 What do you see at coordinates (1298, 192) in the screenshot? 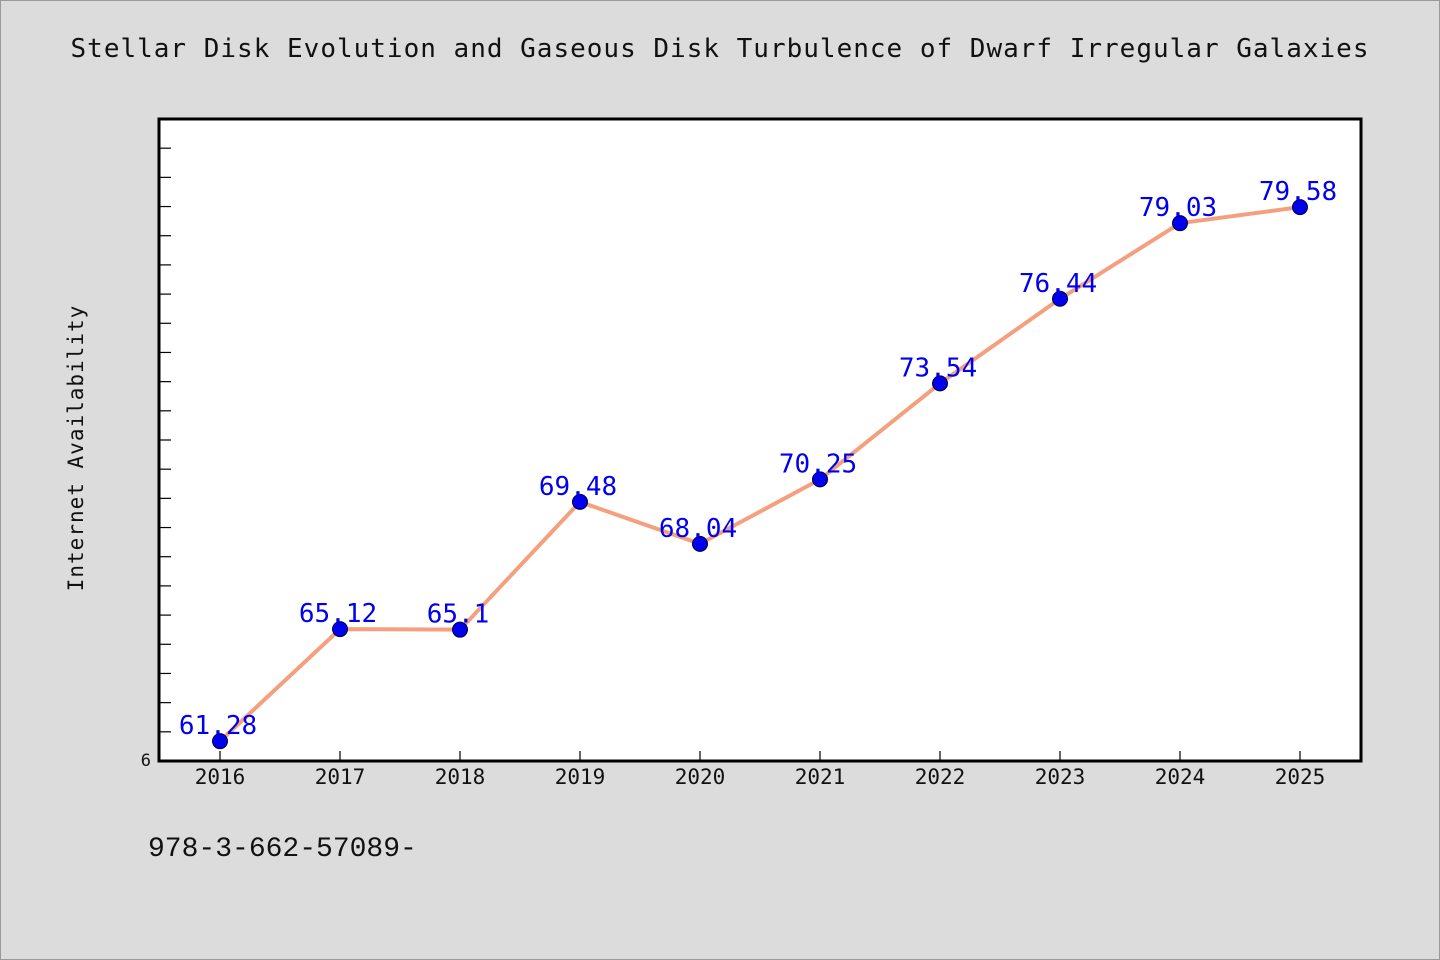
I see `data-label: 79.58` at bounding box center [1298, 192].